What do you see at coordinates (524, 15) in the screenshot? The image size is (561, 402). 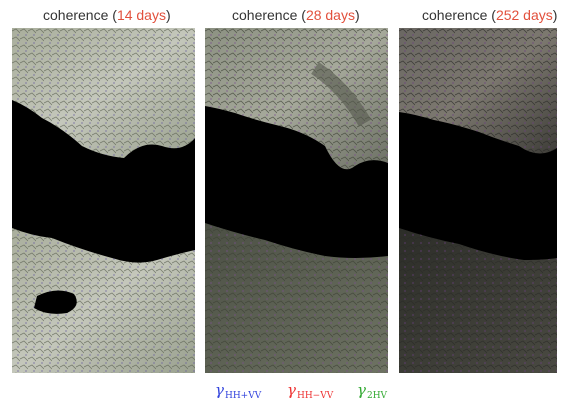 I see `days-label: 252 days` at bounding box center [524, 15].